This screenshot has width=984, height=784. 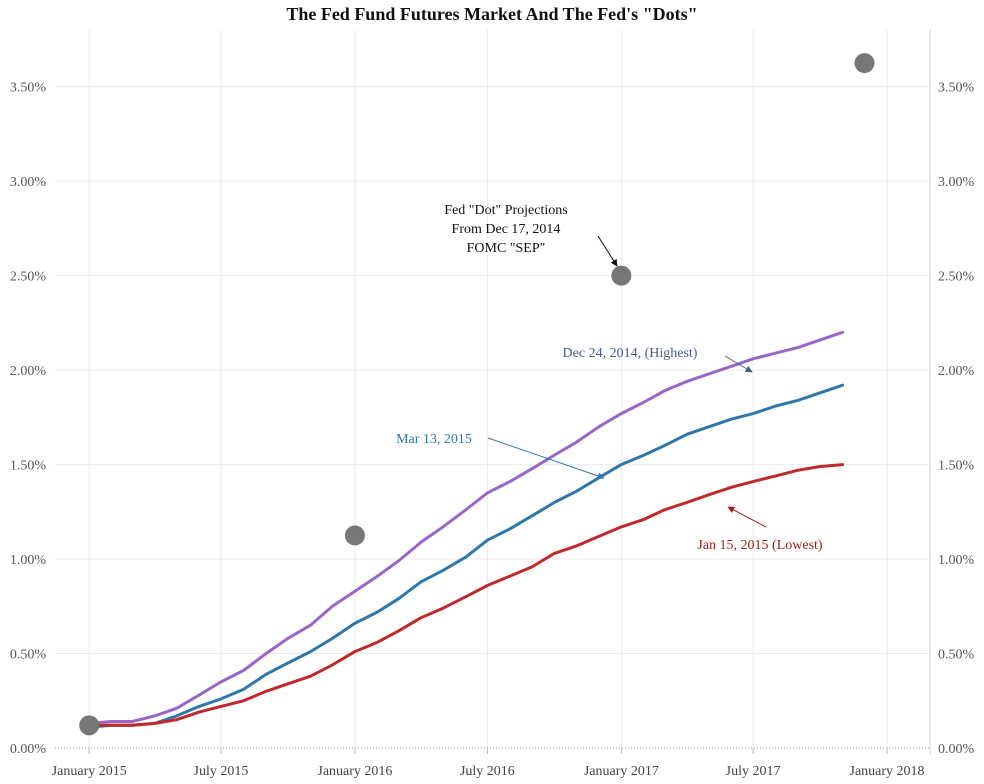 What do you see at coordinates (956, 655) in the screenshot?
I see `y-tick-label-right: 0.50%` at bounding box center [956, 655].